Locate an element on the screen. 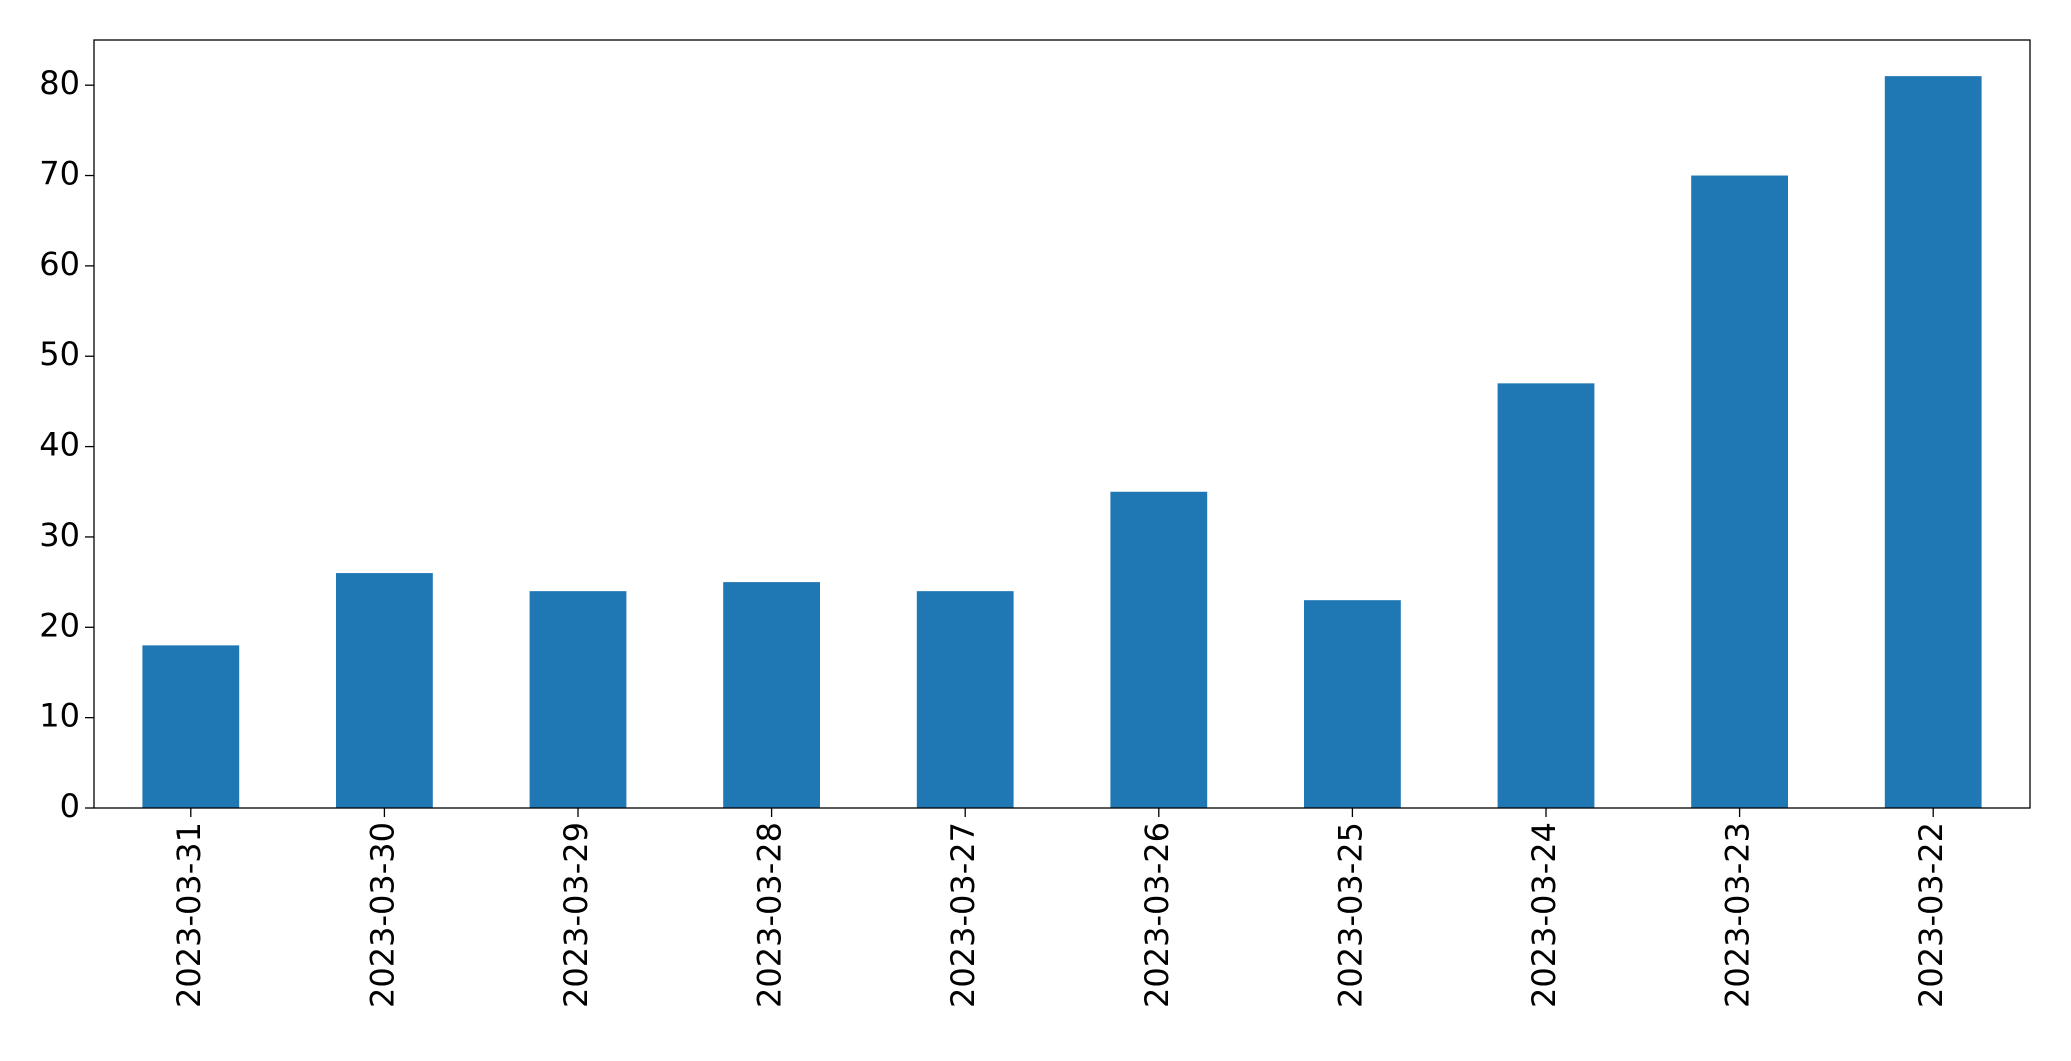  x-tick-label: 2023-03-28 is located at coordinates (770, 915).